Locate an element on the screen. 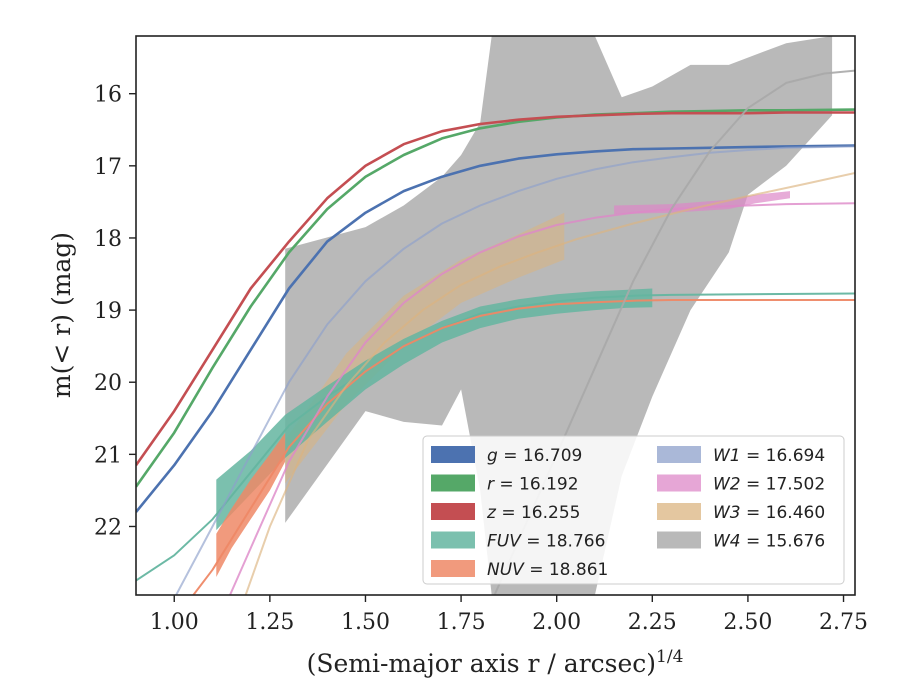 This screenshot has height=700, width=900. legend-swatch-w2 is located at coordinates (679, 483).